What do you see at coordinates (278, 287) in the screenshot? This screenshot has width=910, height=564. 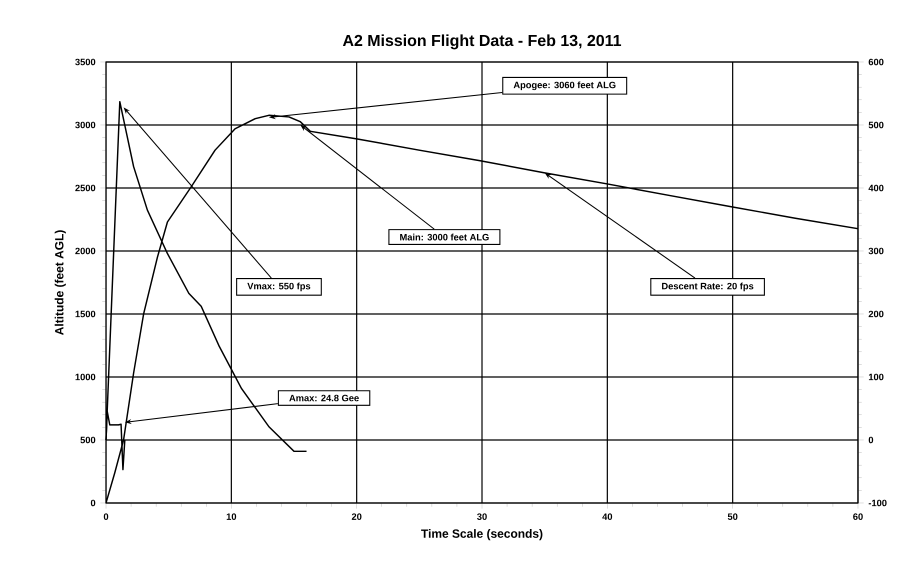 I see `annotation: Vmax: 550 fps` at bounding box center [278, 287].